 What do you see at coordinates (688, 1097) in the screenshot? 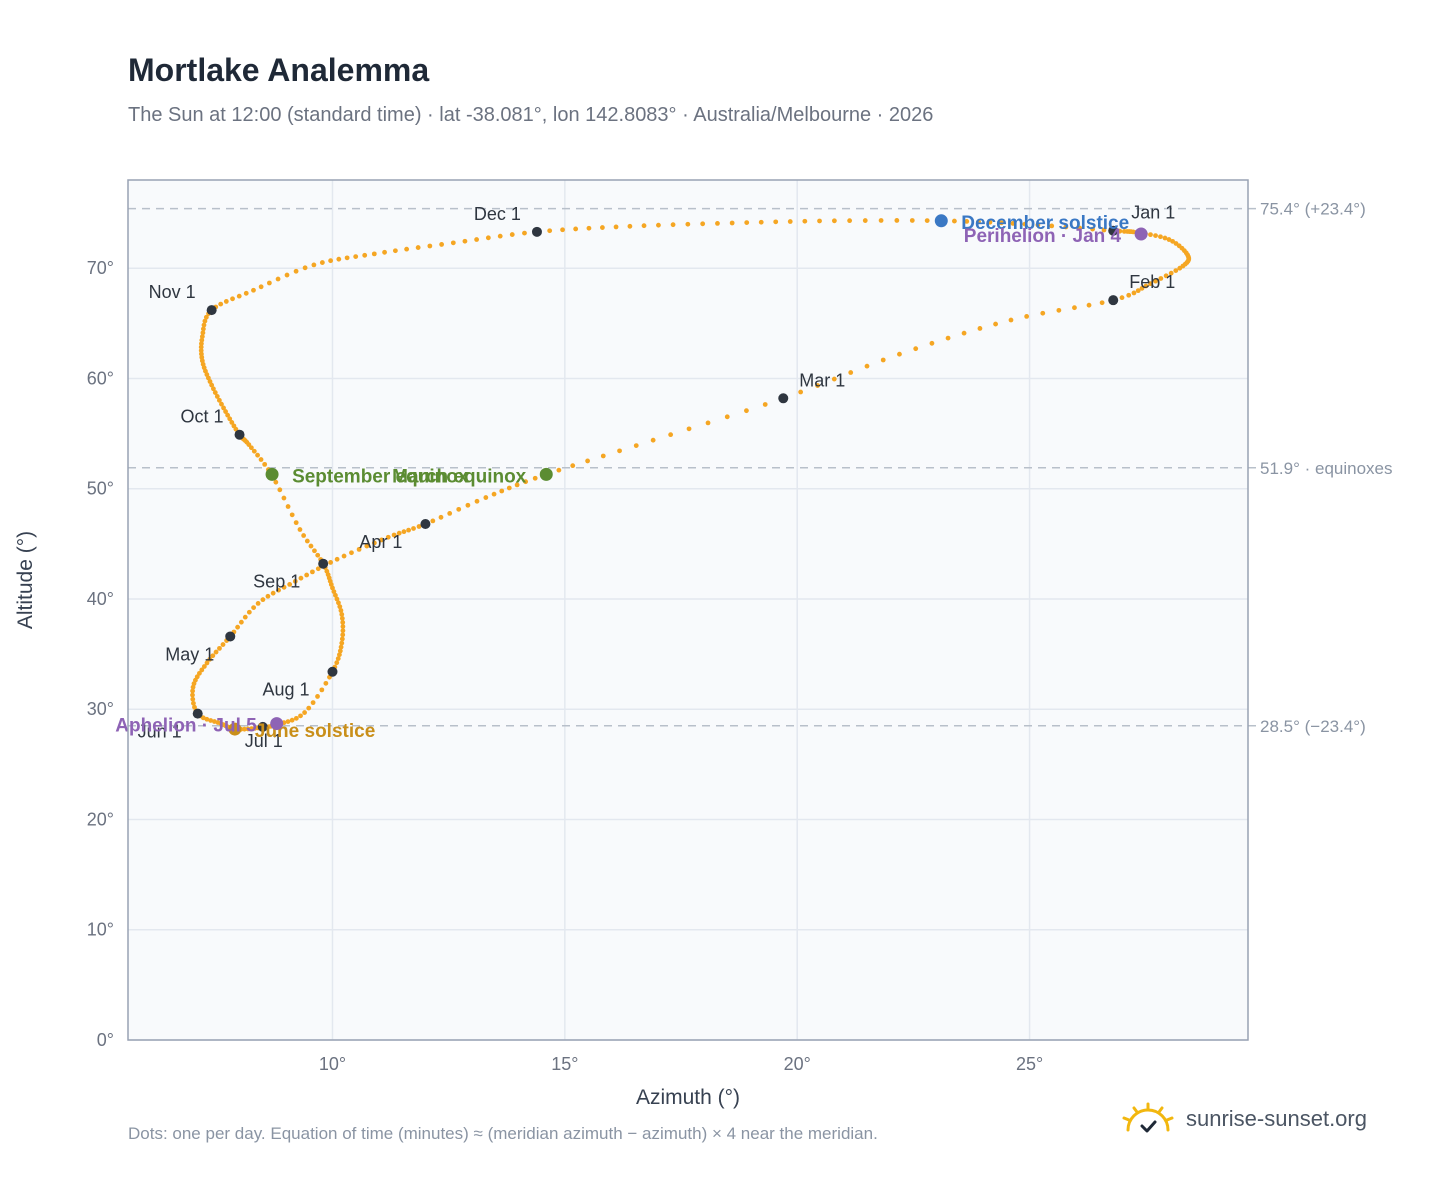
I see `x-axis-title: Azimuth (°)` at bounding box center [688, 1097].